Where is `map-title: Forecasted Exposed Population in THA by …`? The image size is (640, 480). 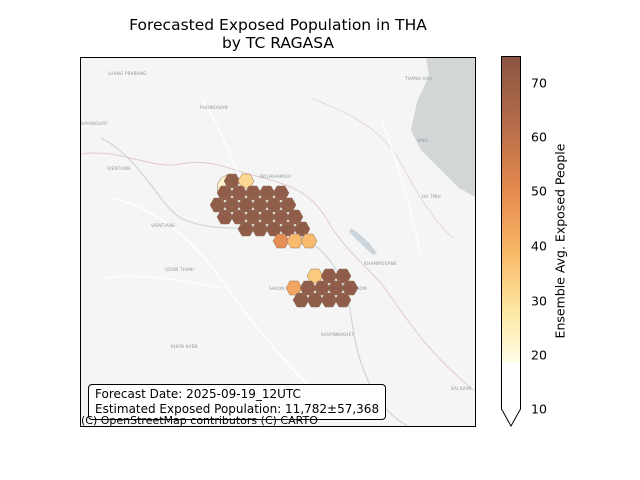 map-title: Forecasted Exposed Population in THA by … is located at coordinates (278, 34).